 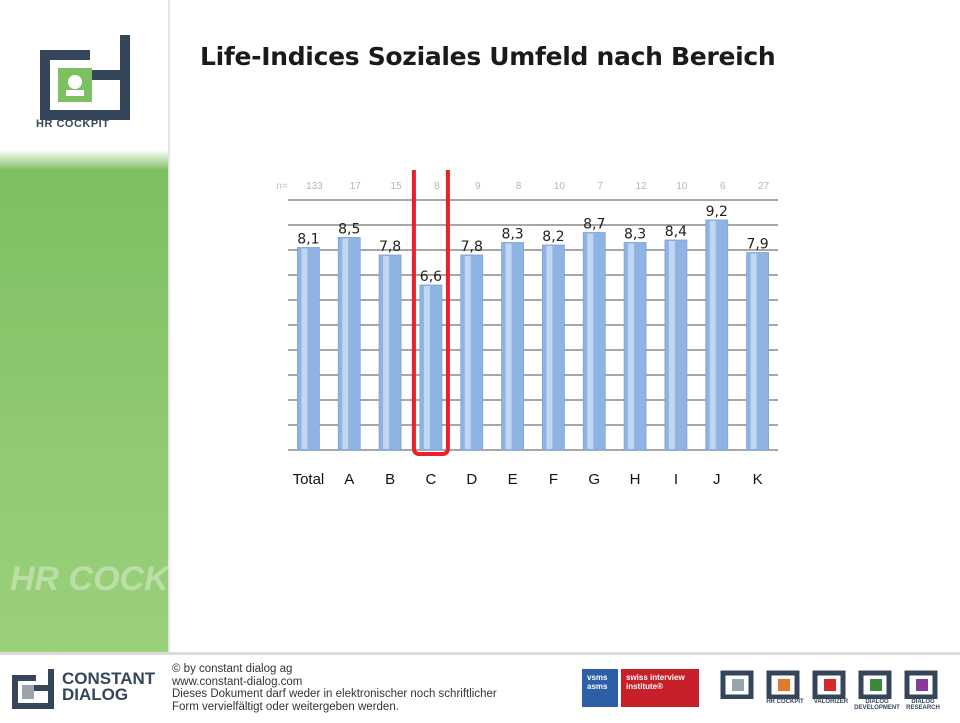 I want to click on highlight-box, so click(x=430, y=313).